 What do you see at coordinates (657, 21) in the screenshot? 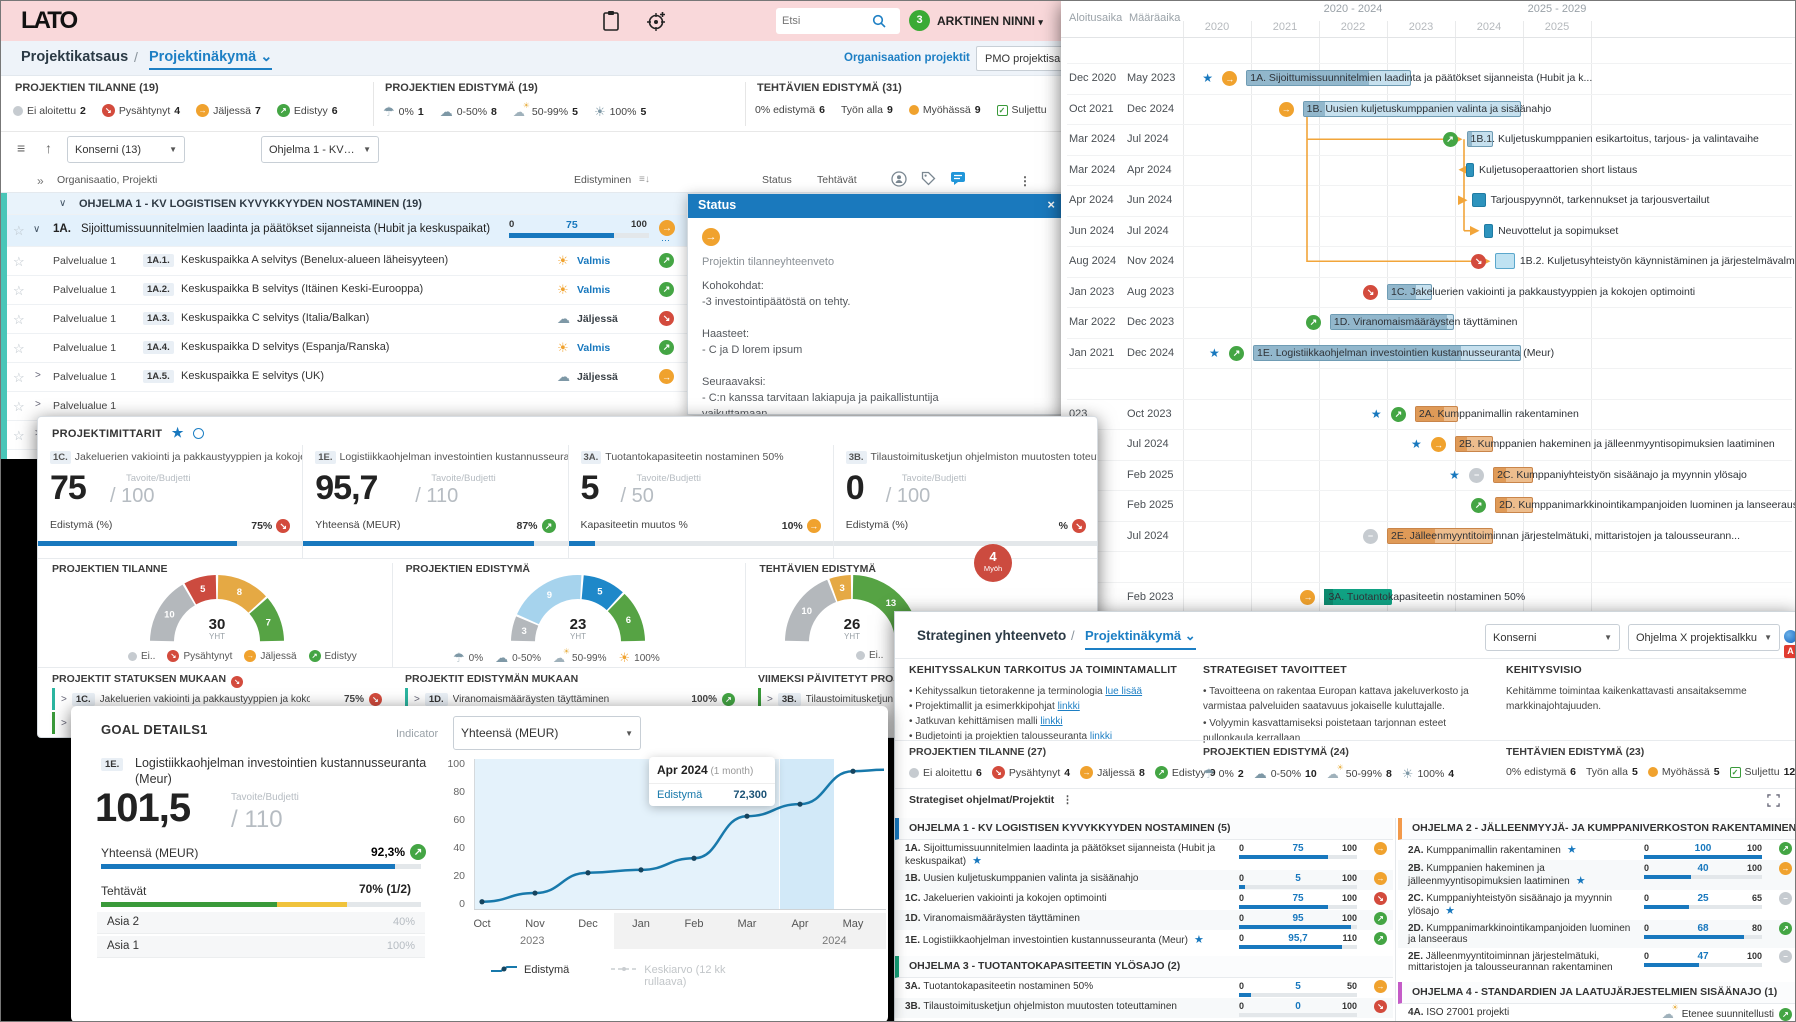
I see `target-add-icon` at bounding box center [657, 21].